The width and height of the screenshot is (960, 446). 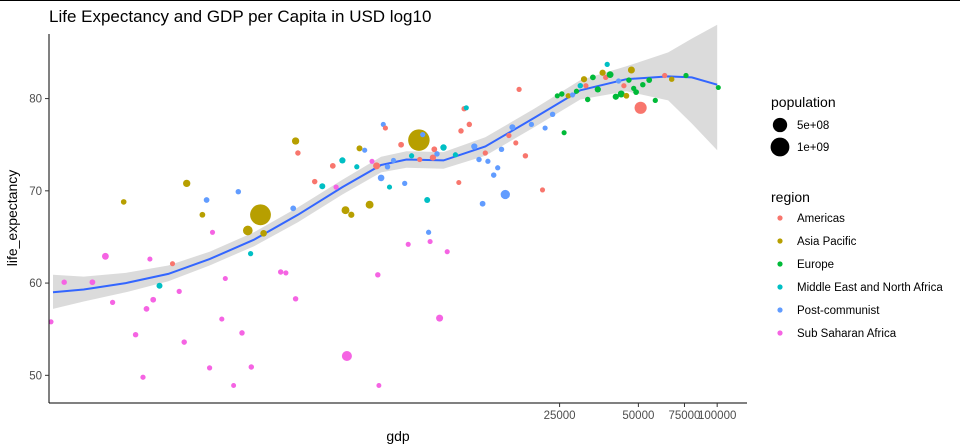 What do you see at coordinates (838, 311) in the screenshot?
I see `color-legend-label: Post-communist` at bounding box center [838, 311].